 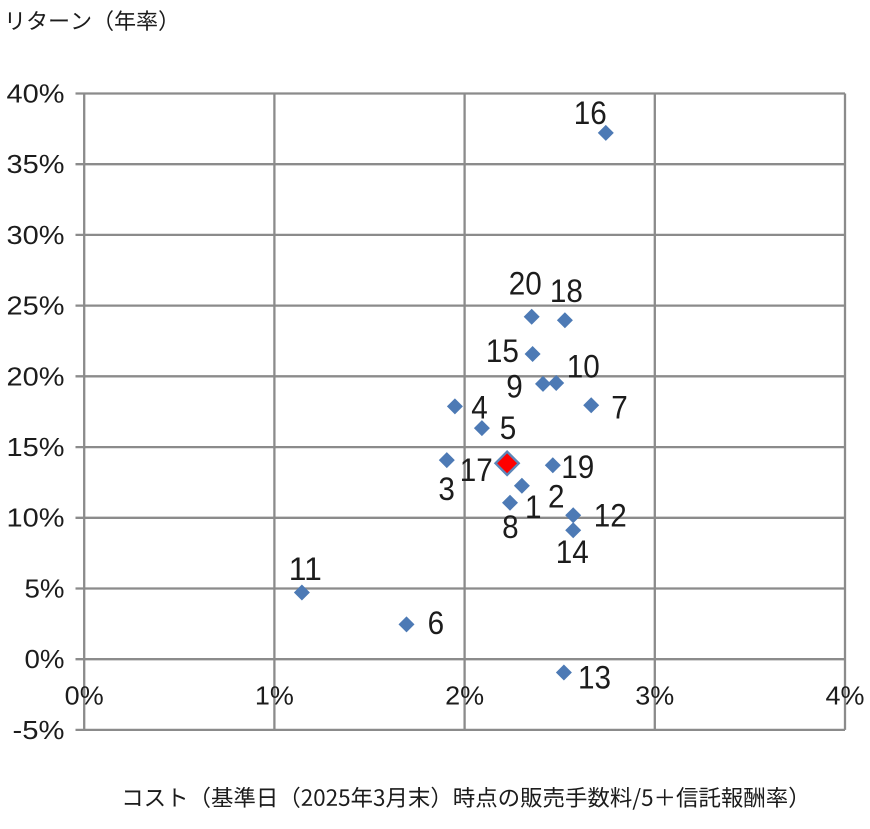 I want to click on svg-text: 18, so click(x=566, y=291).